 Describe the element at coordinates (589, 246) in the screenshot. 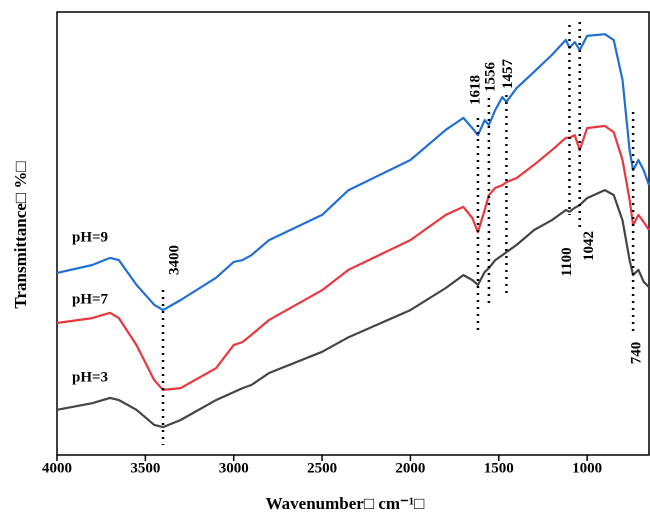

I see `peak-label: 1042` at that location.